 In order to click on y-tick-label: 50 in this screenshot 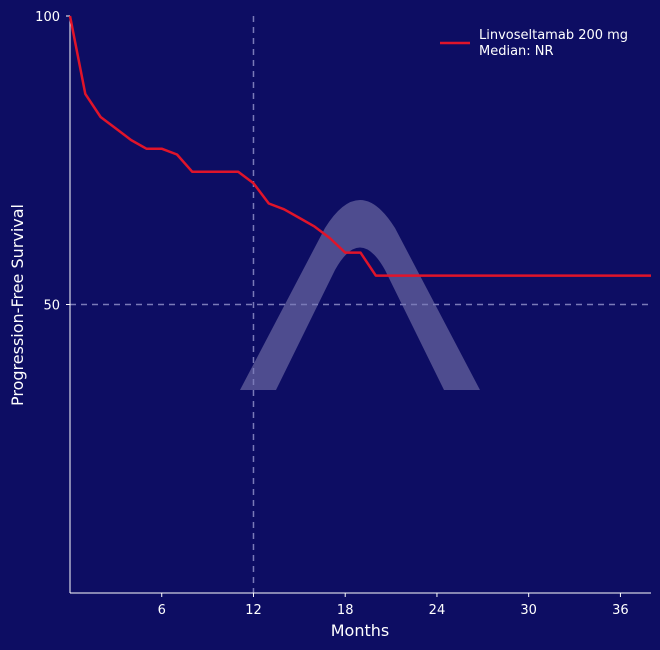, I will do `click(51, 306)`.